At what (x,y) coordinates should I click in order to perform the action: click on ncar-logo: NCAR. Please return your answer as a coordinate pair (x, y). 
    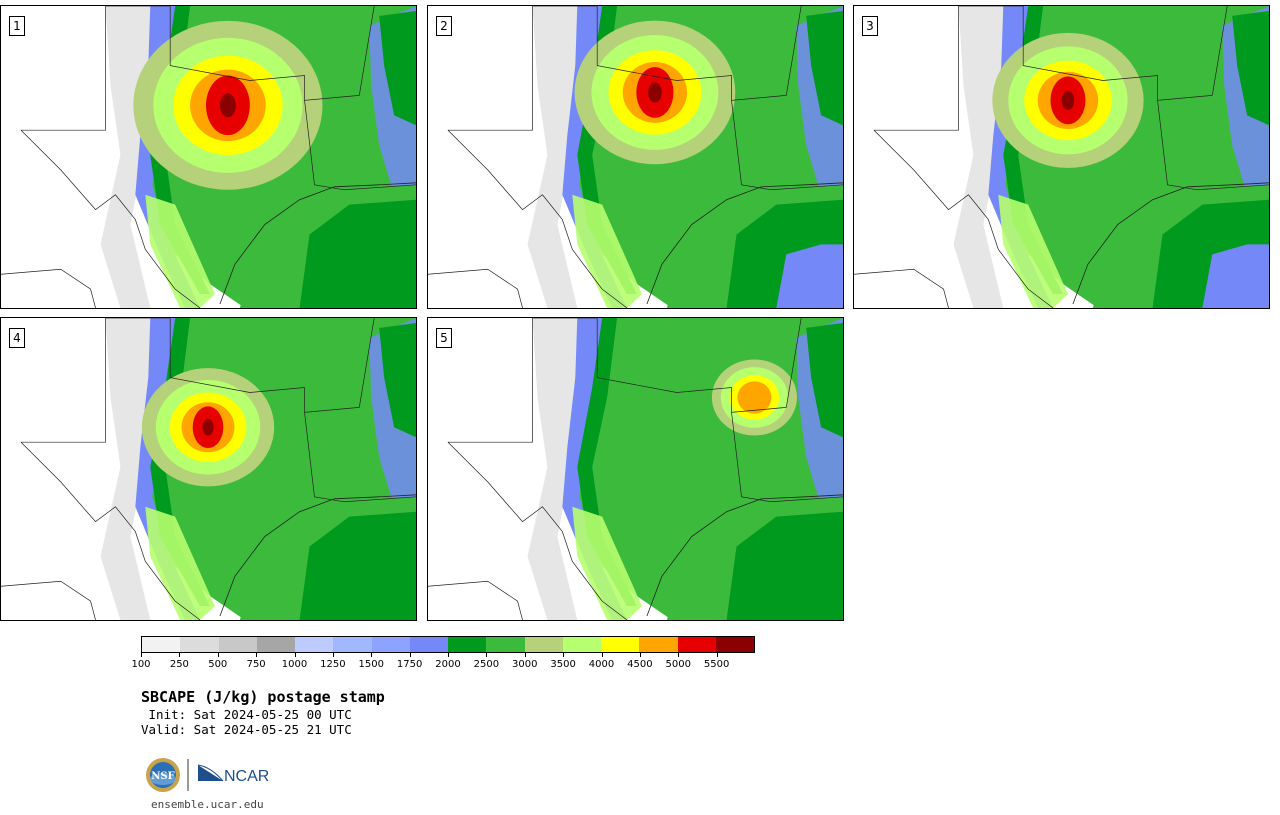
    Looking at the image, I should click on (233, 774).